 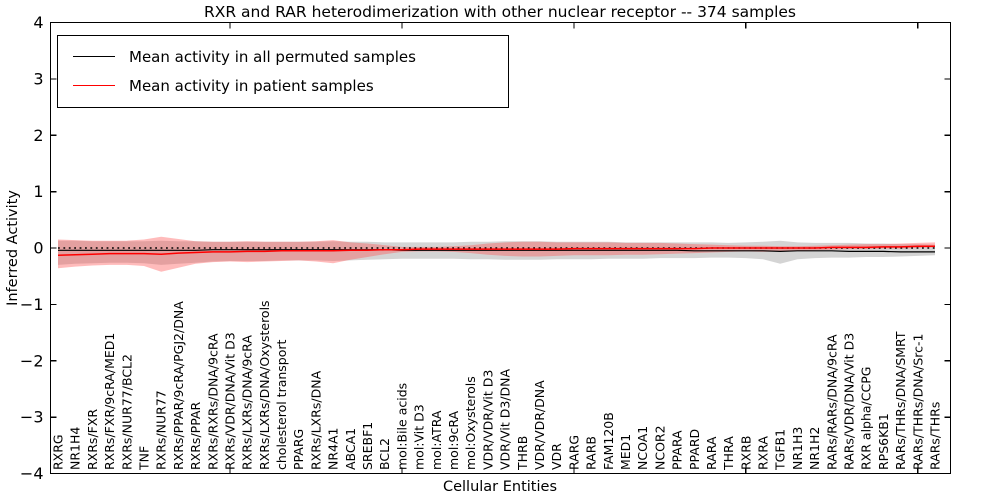 I want to click on x-category-label: BCL2, so click(x=384, y=454).